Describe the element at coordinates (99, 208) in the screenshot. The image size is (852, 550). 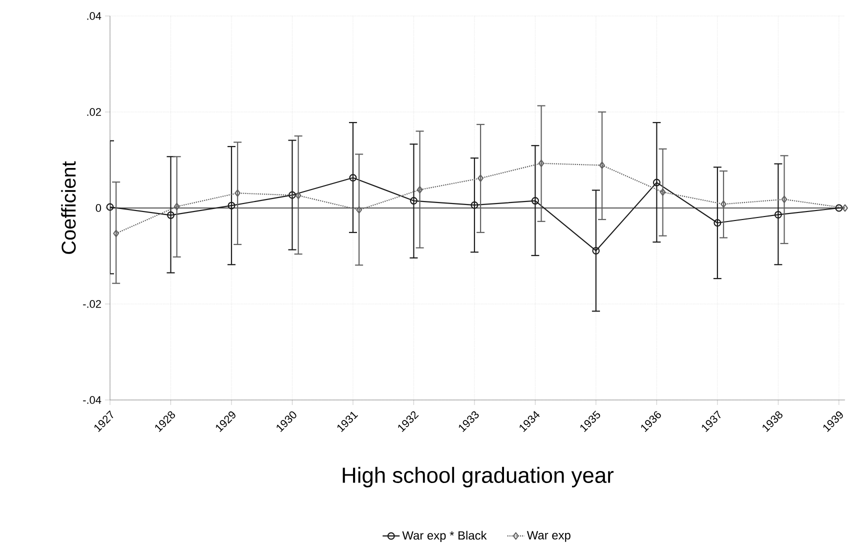
I see `y-tick-label: 0` at that location.